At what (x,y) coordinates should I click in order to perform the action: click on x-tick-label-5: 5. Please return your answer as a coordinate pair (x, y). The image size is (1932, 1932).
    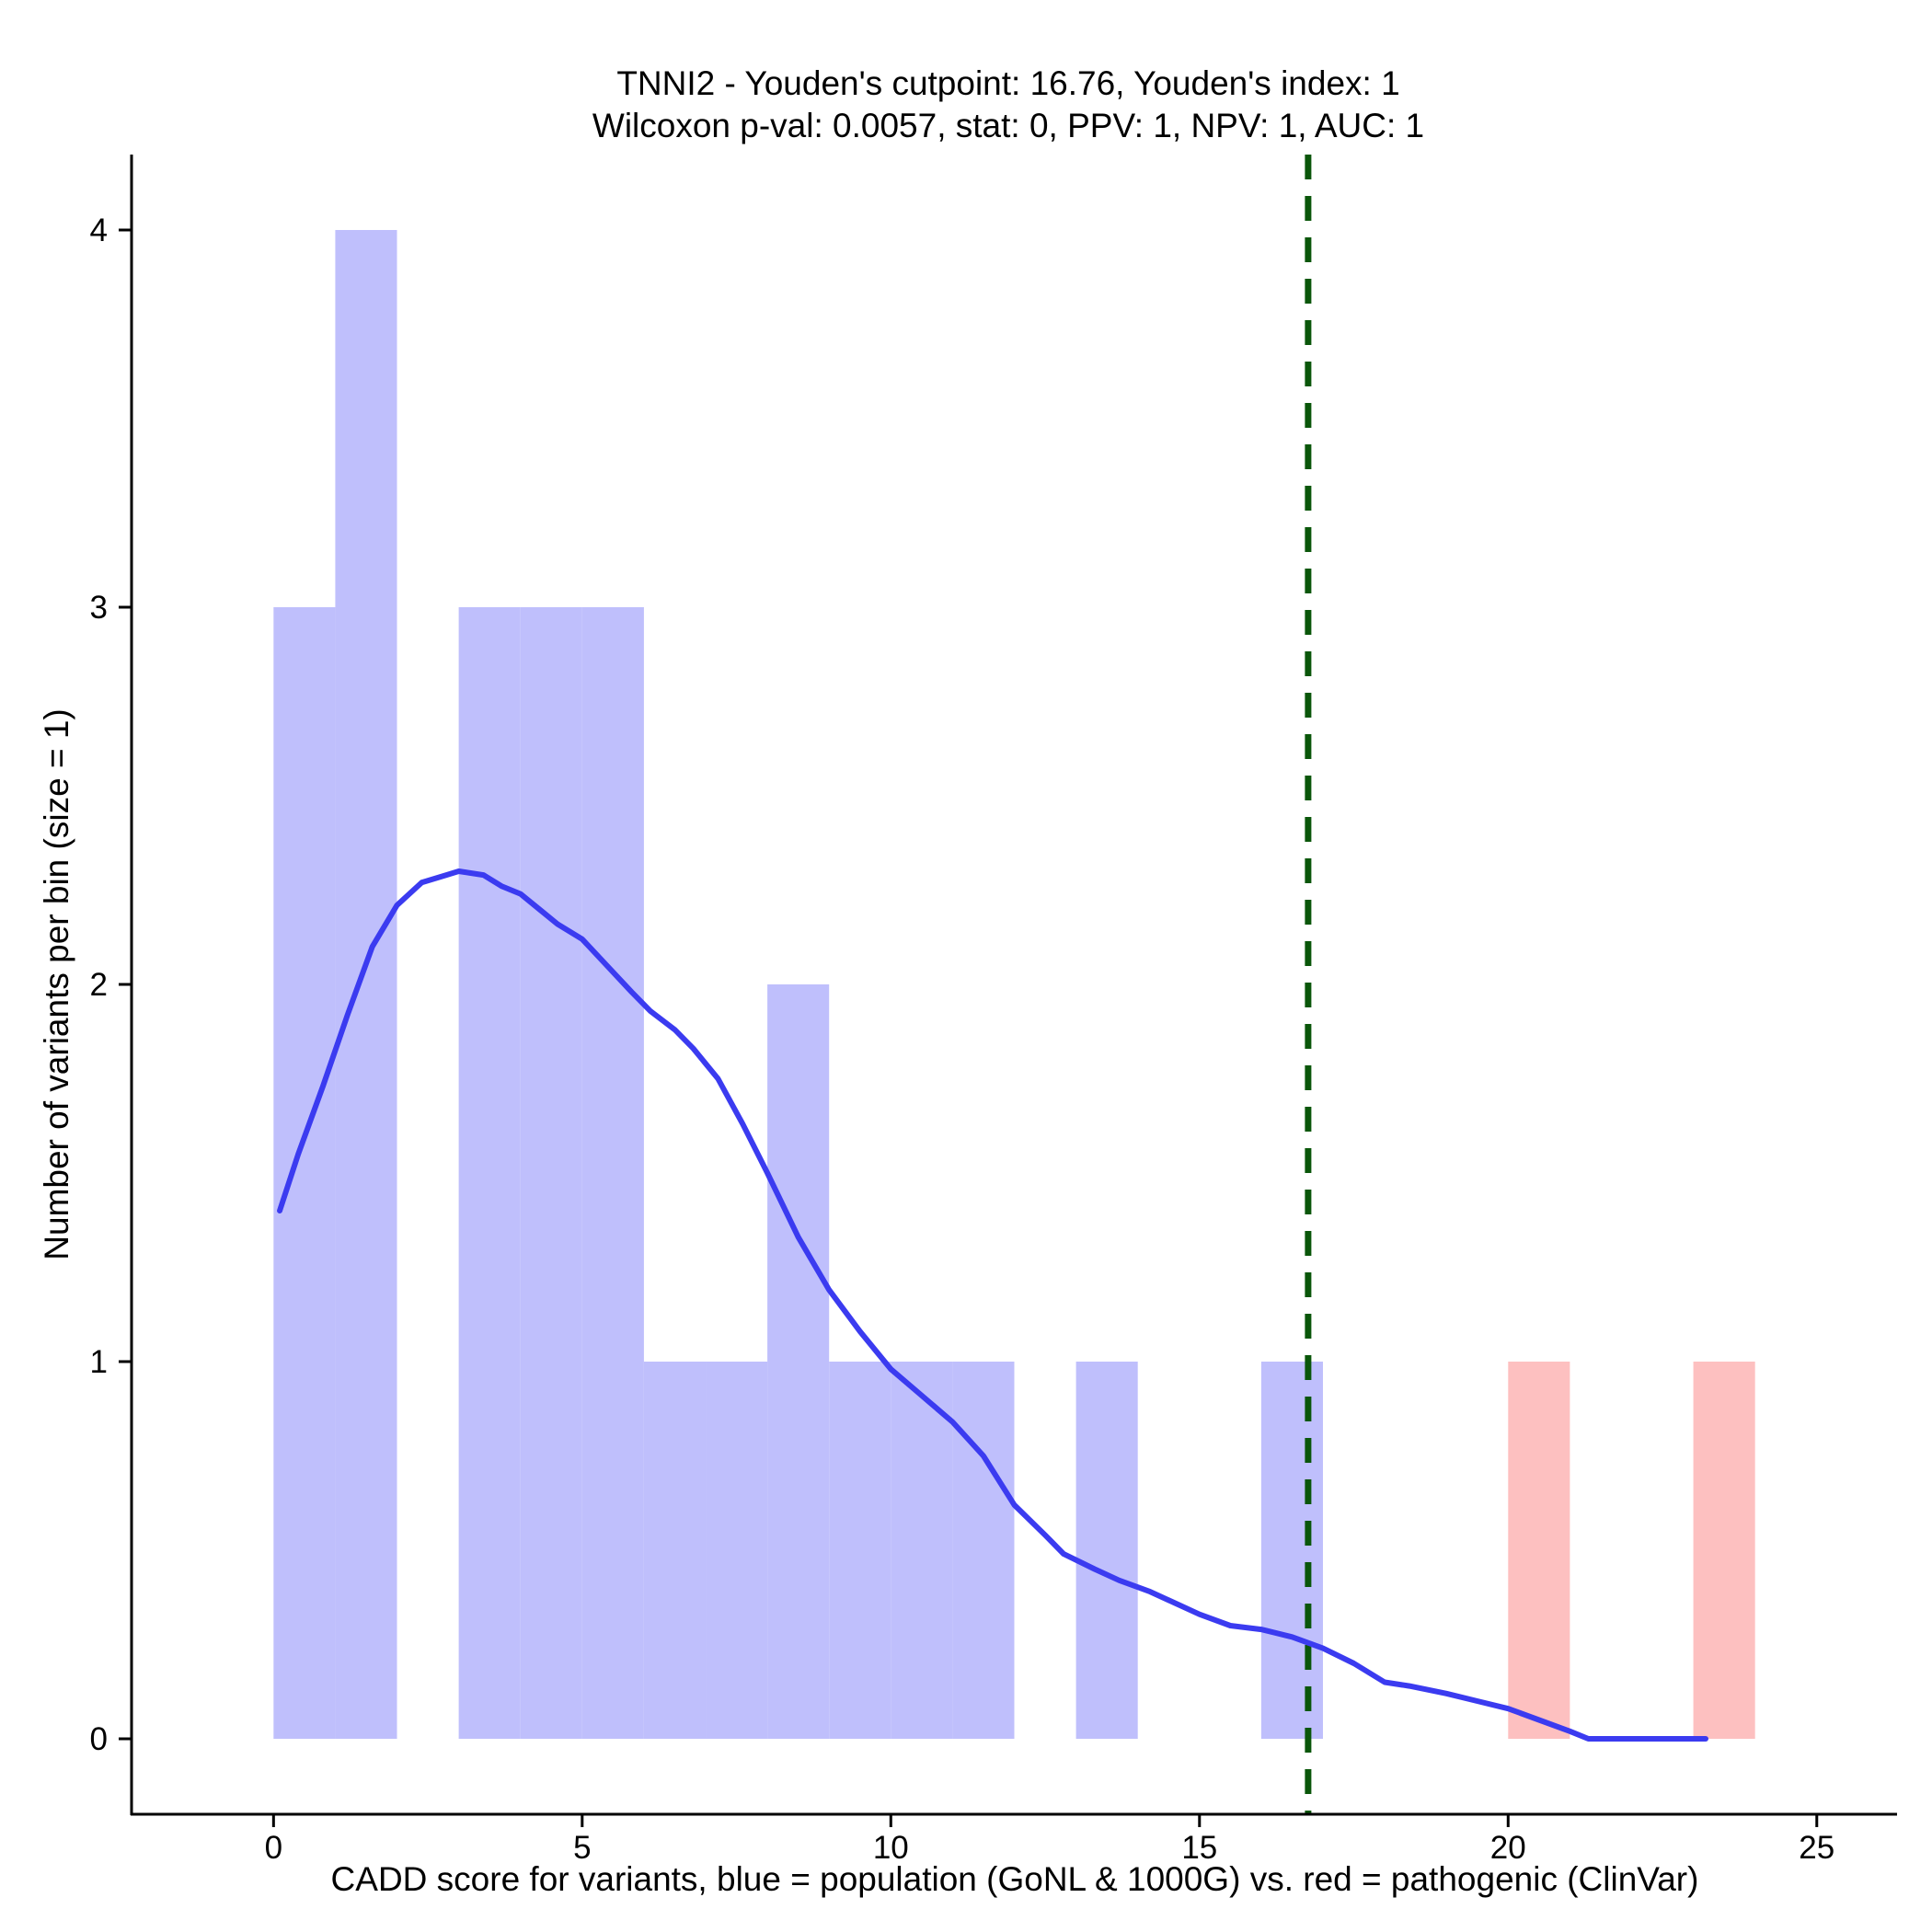
    Looking at the image, I should click on (582, 1848).